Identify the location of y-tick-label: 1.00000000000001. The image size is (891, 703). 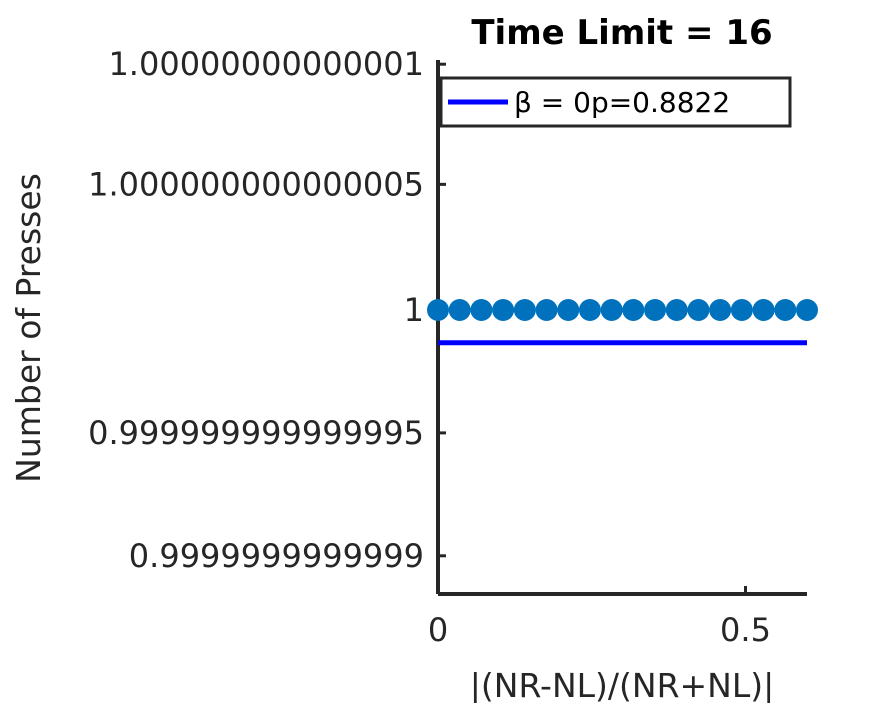
(266, 64).